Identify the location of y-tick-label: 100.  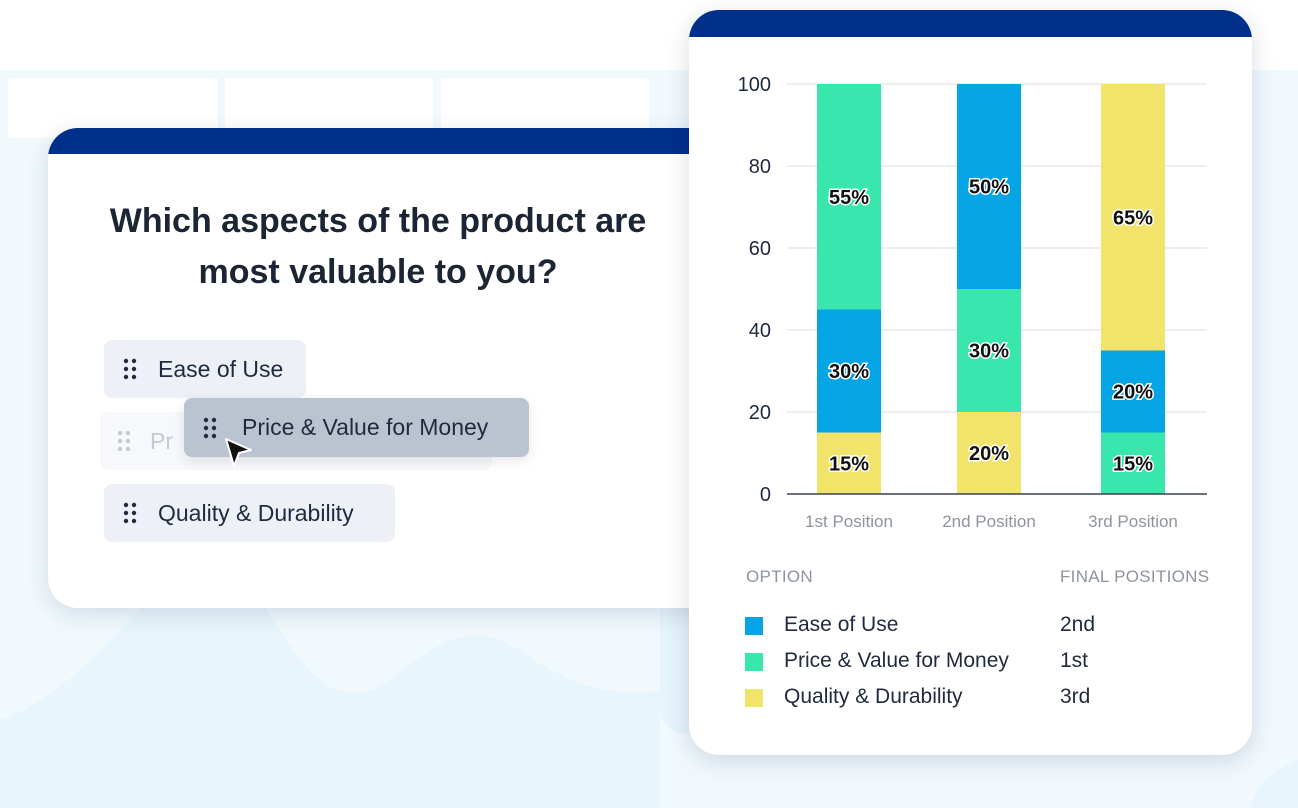
(754, 85).